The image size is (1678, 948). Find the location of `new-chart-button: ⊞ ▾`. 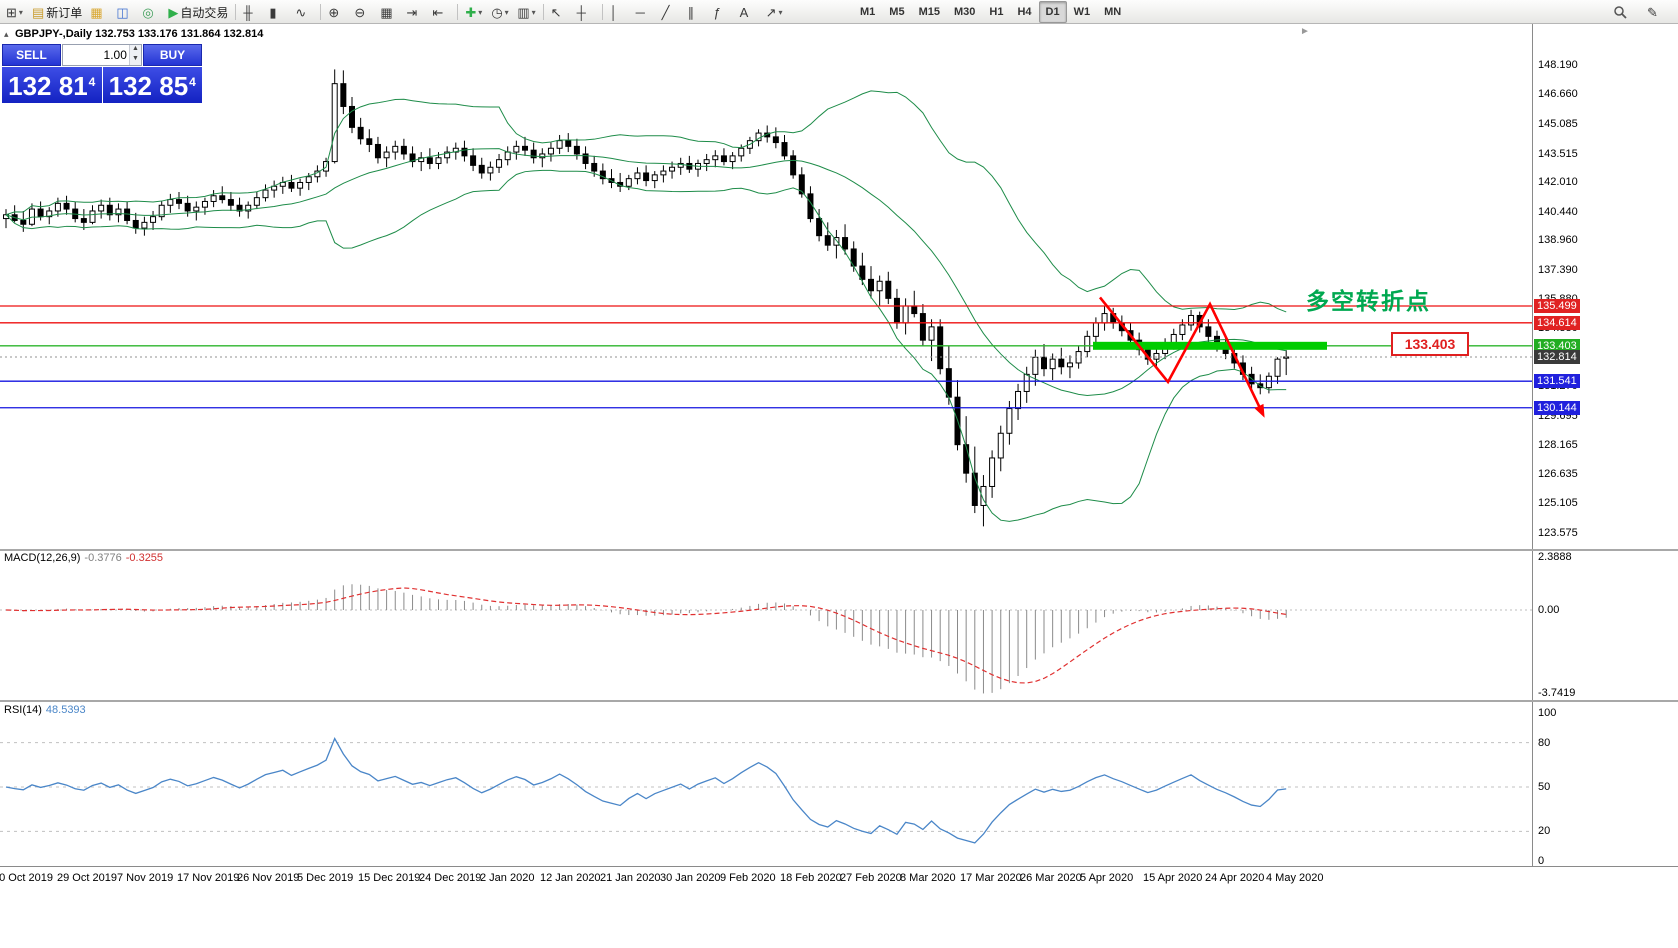

new-chart-button: ⊞ ▾ is located at coordinates (15, 12).